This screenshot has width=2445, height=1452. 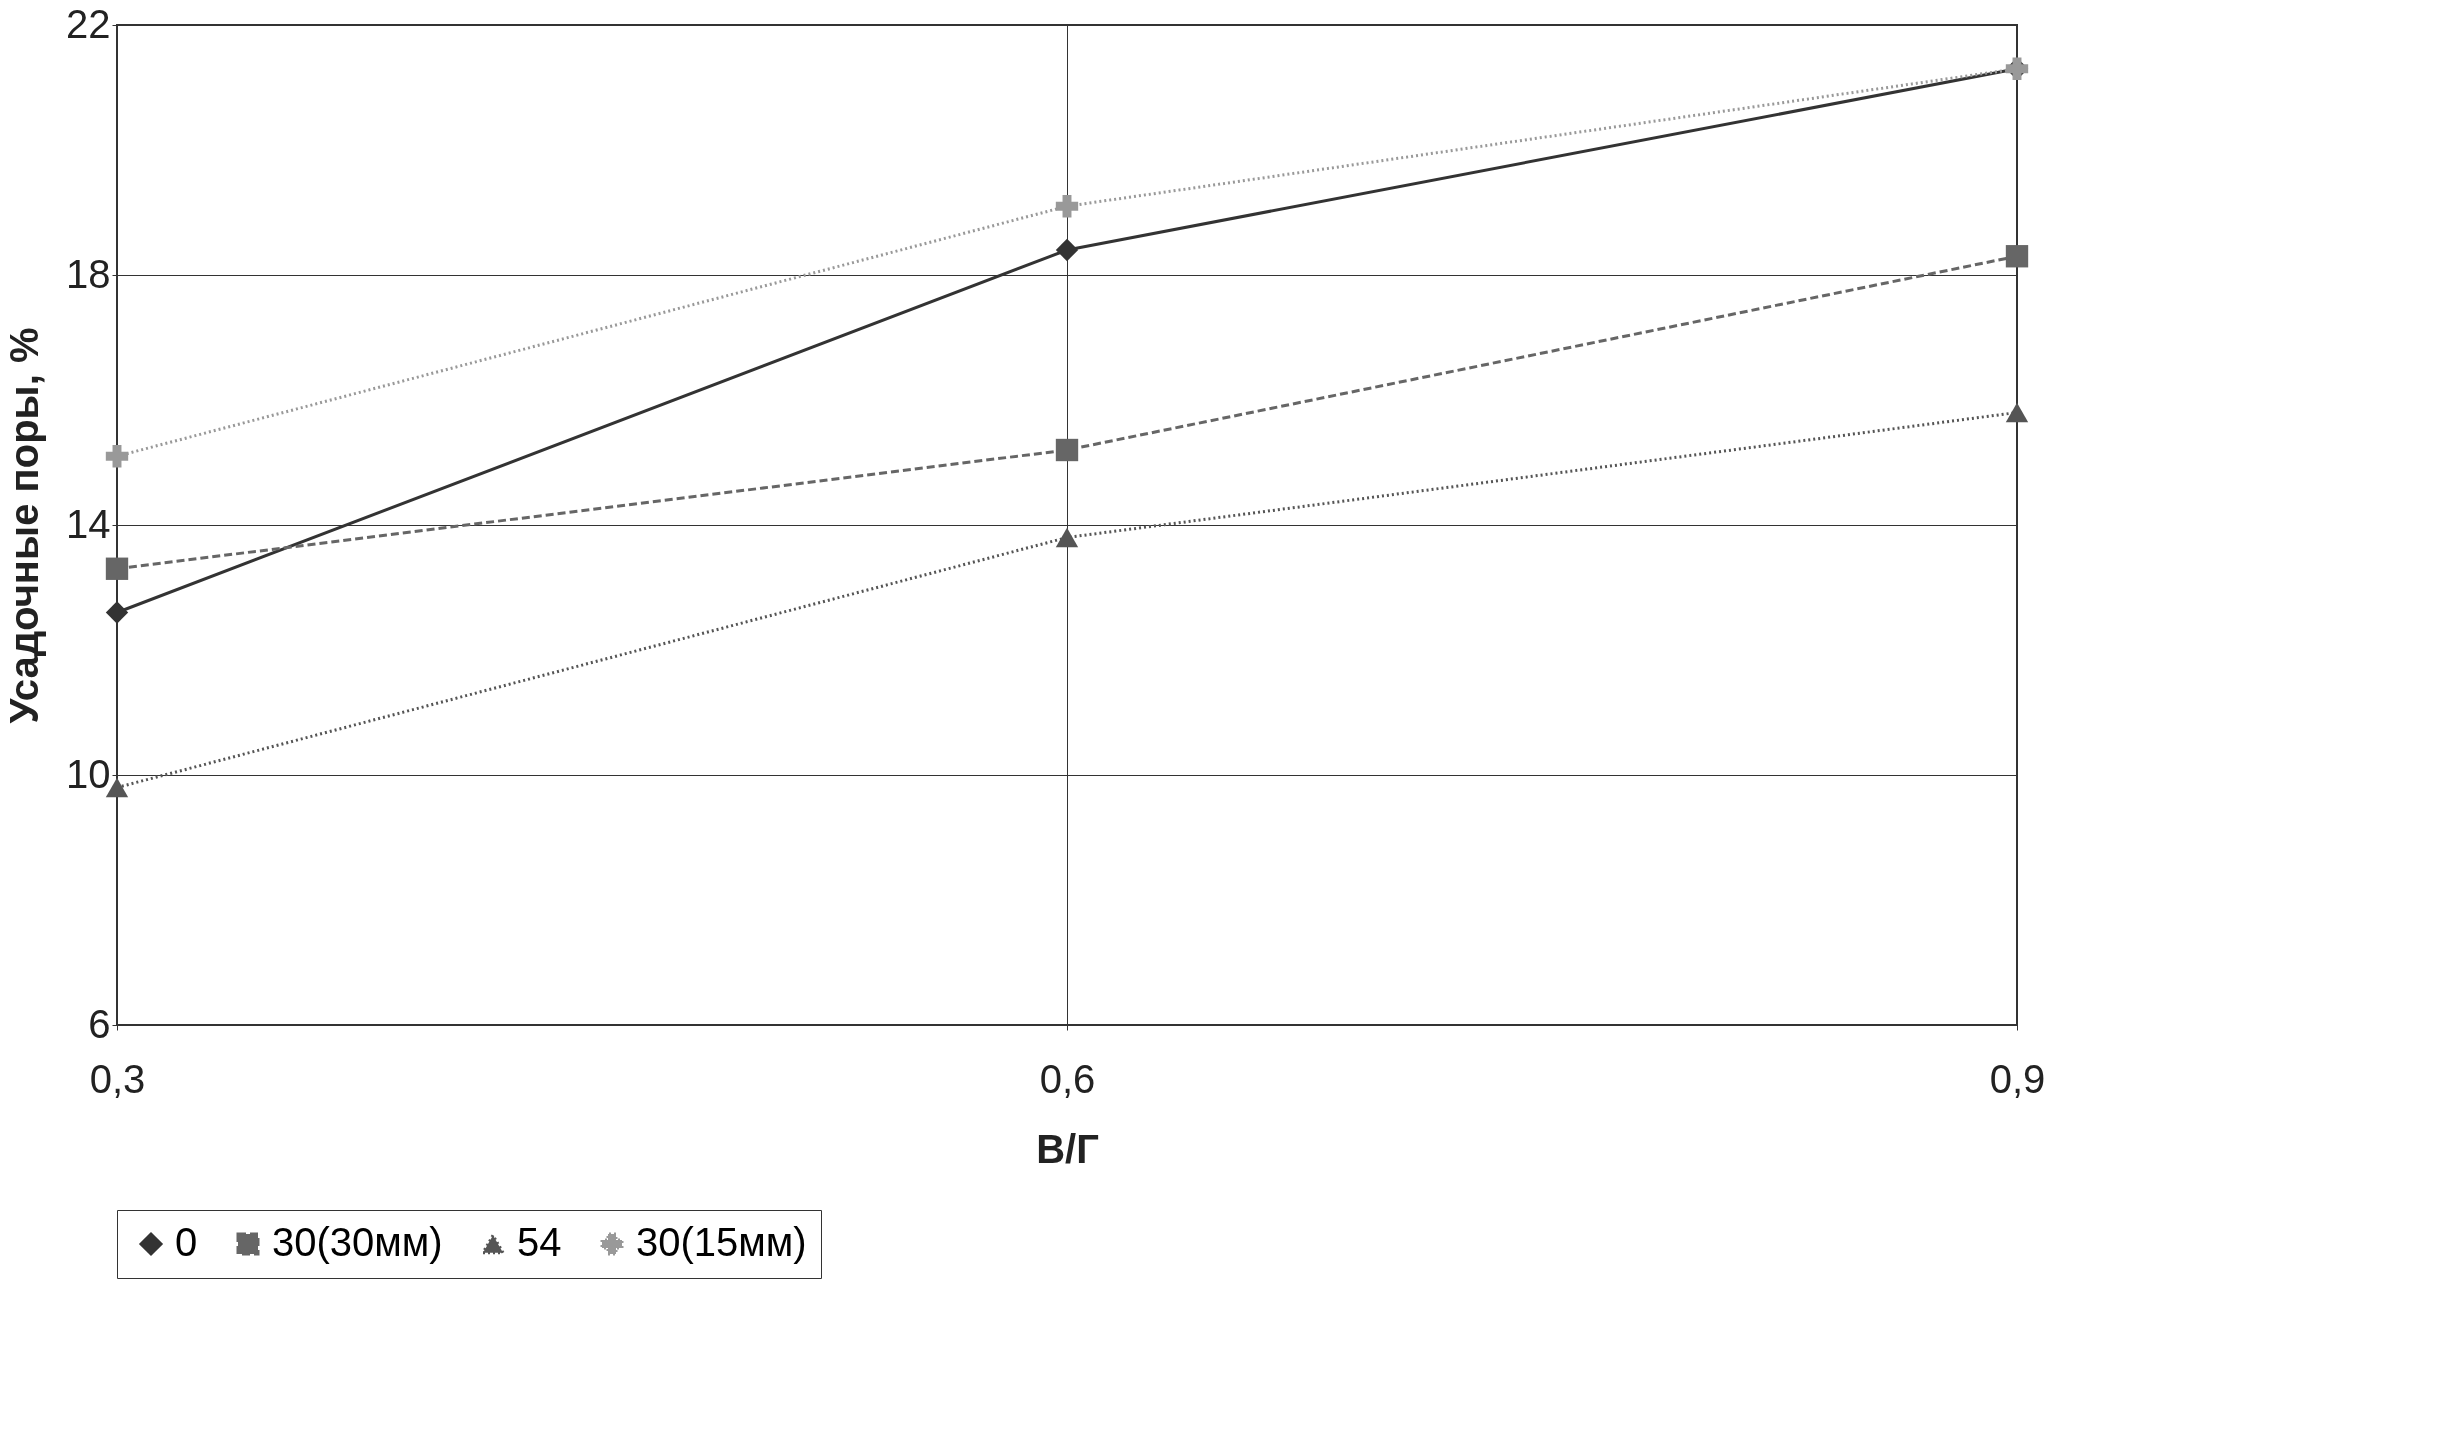 What do you see at coordinates (117, 1078) in the screenshot?
I see `x-tick-label: 0,3` at bounding box center [117, 1078].